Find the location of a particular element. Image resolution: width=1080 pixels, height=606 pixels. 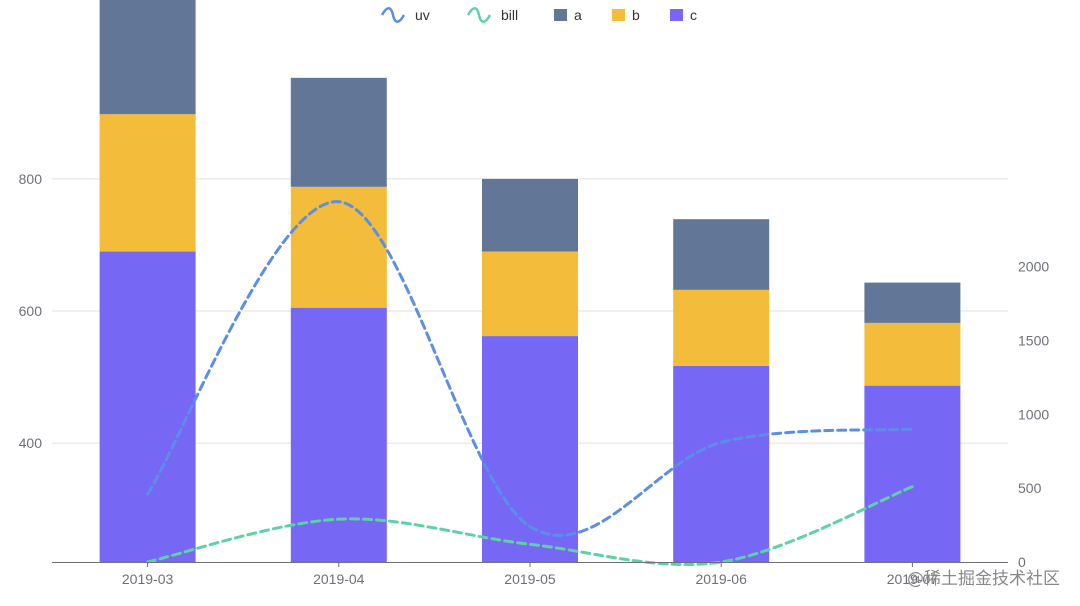

legend-item-uv: uv is located at coordinates (405, 15).